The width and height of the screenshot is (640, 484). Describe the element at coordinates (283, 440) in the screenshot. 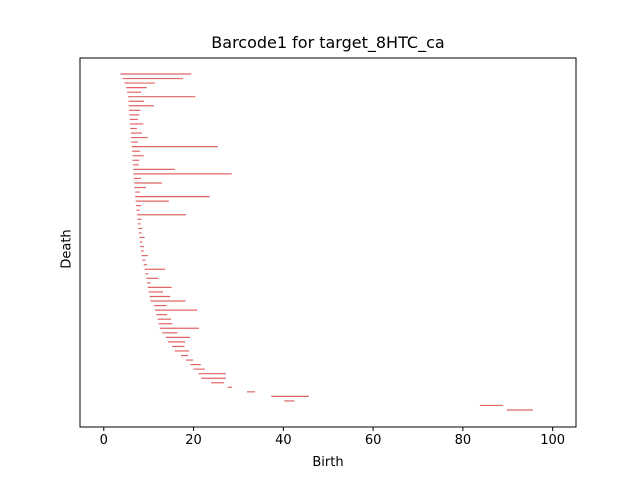

I see `x-tick-label: 40` at that location.